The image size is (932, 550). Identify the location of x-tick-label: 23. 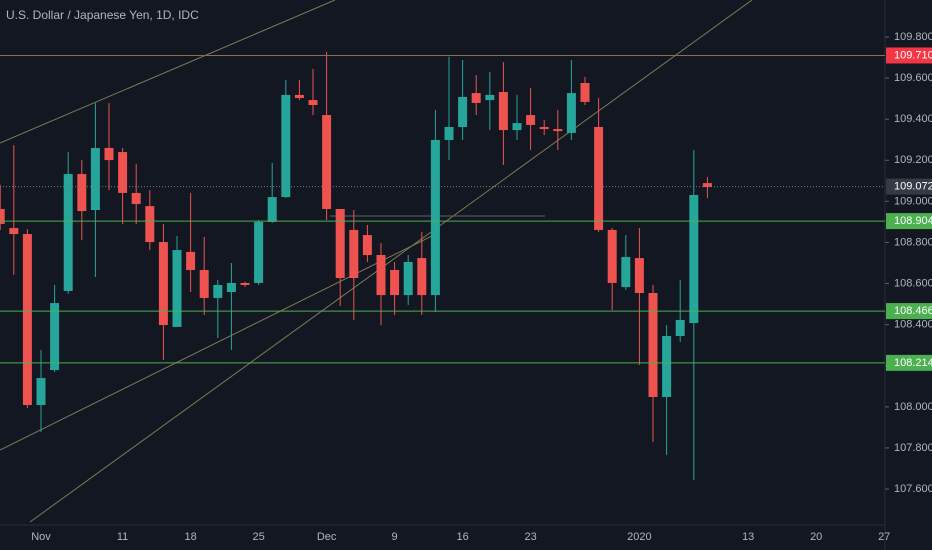
(530, 537).